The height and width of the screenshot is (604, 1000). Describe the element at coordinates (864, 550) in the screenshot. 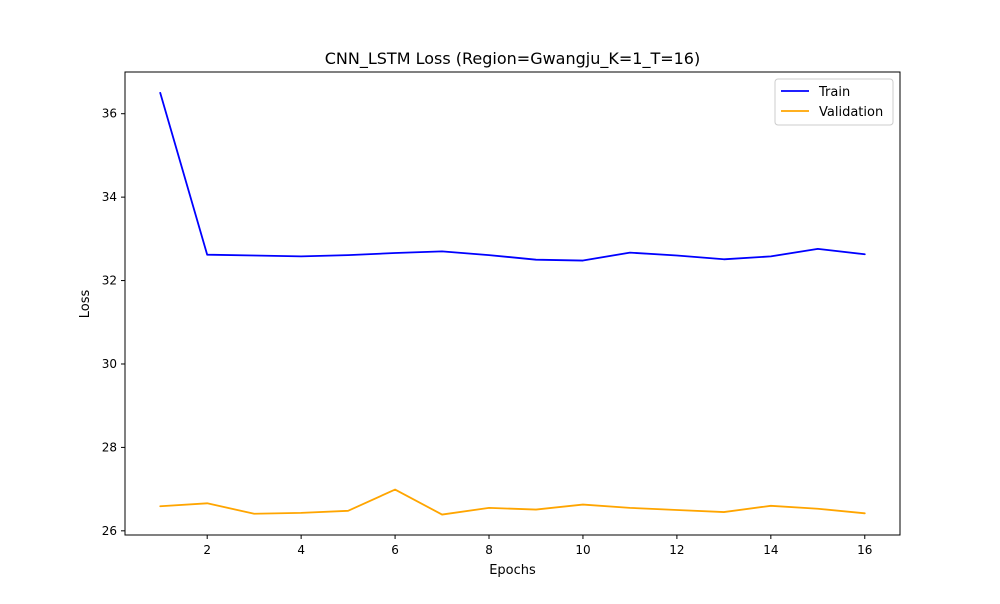

I see `x-tick-label: 16` at that location.